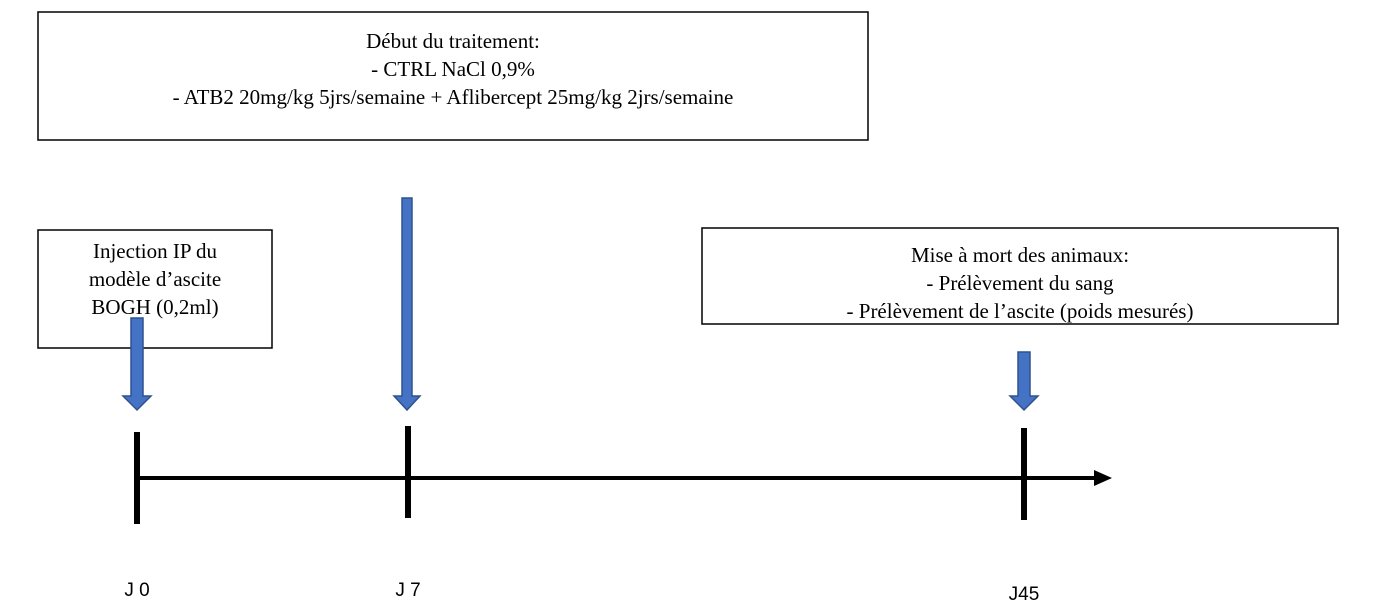 This screenshot has width=1396, height=604. What do you see at coordinates (453, 69) in the screenshot?
I see `box-text: - CTRL NaCl 0,9%` at bounding box center [453, 69].